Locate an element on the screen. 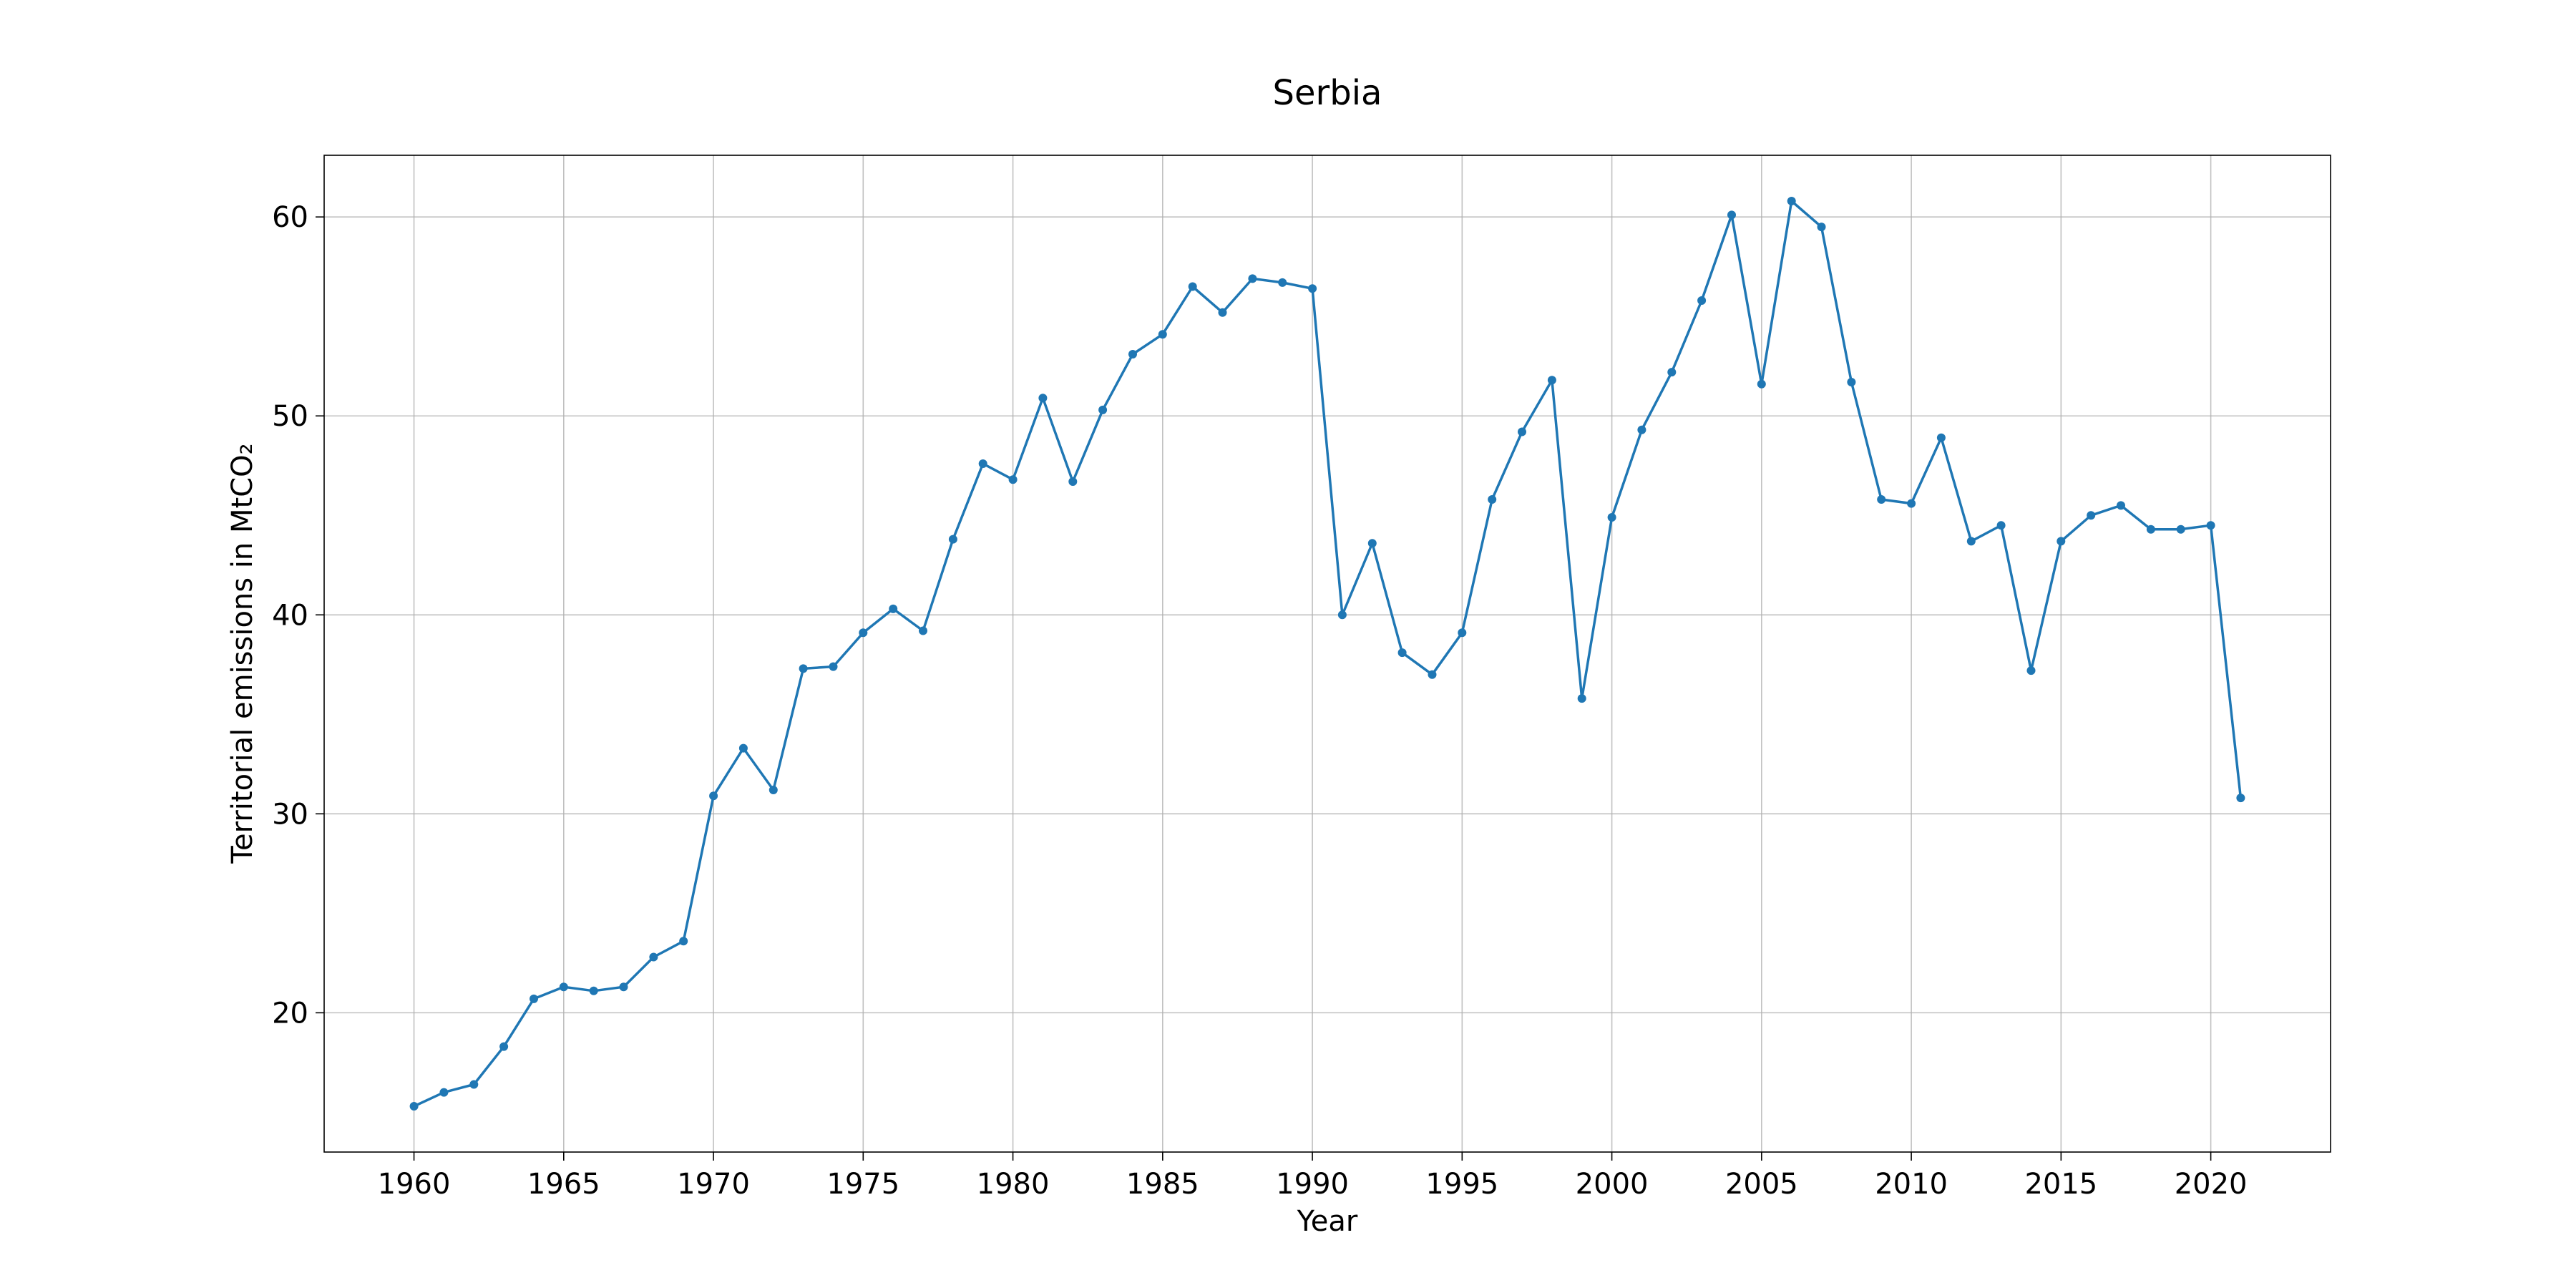  x-tick-label: 1990 is located at coordinates (1312, 1184).